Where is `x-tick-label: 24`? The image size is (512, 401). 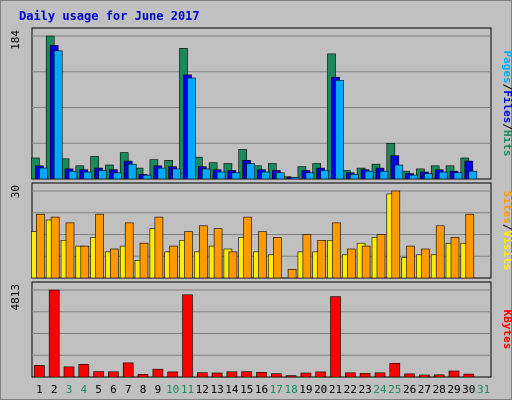
x-tick-label: 24 is located at coordinates (380, 389).